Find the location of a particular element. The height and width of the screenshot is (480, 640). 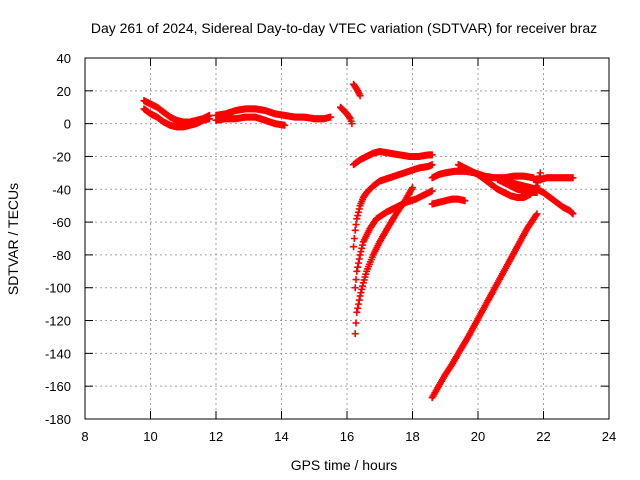

y-tick-label: 20 is located at coordinates (64, 91).